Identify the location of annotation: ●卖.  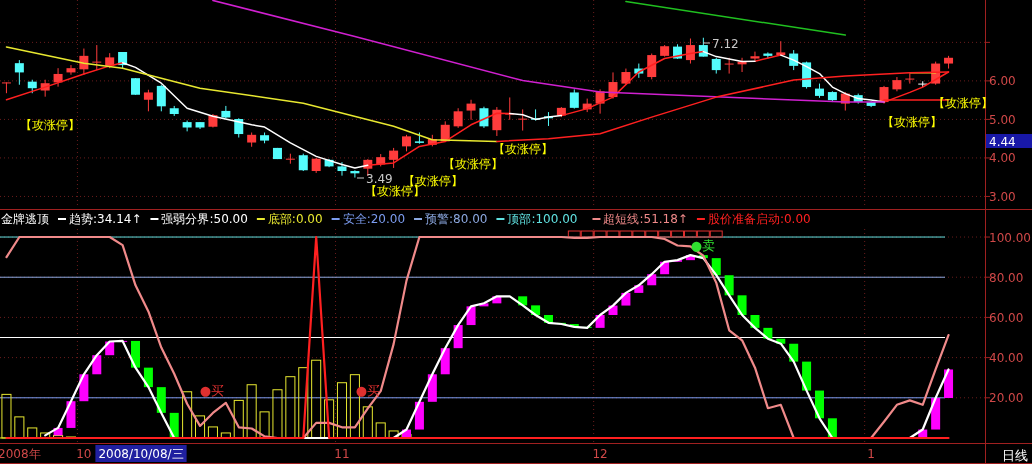
(703, 245).